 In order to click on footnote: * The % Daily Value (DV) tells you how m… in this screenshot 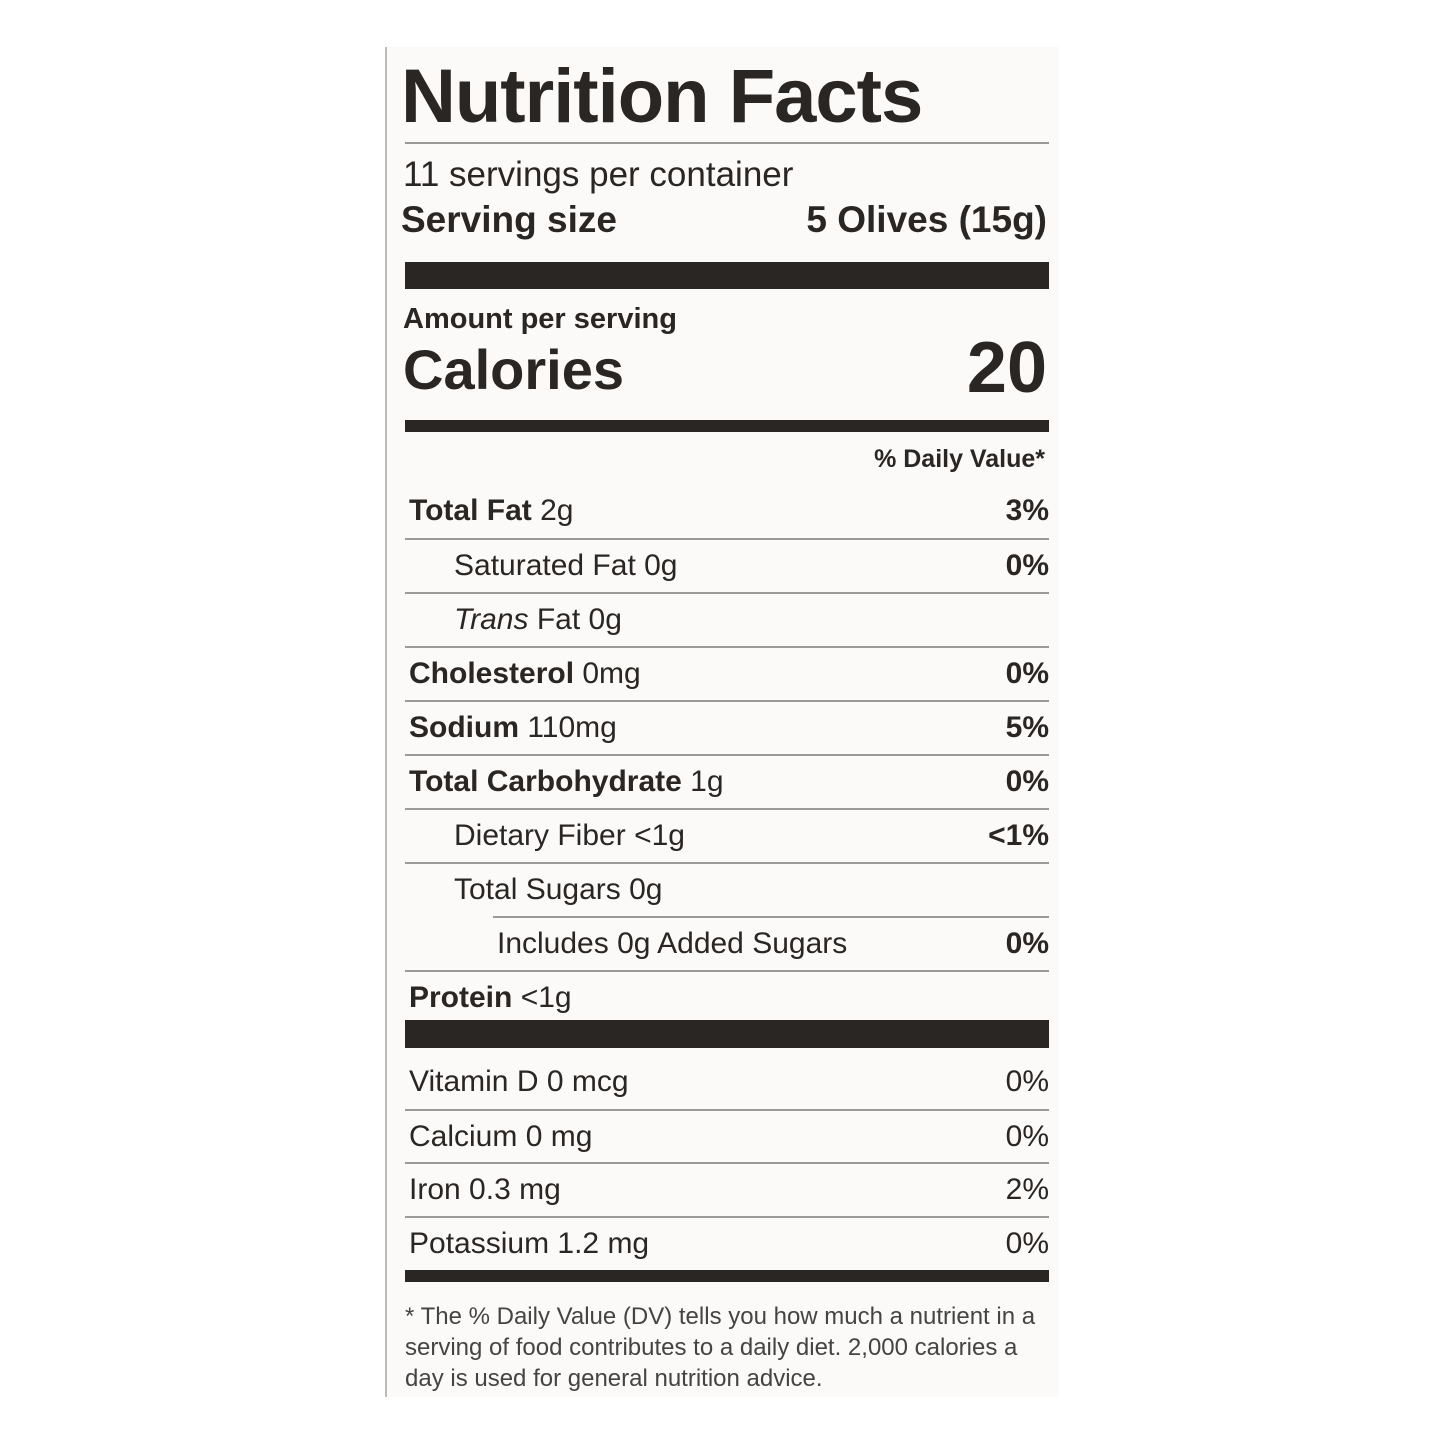, I will do `click(720, 1347)`.